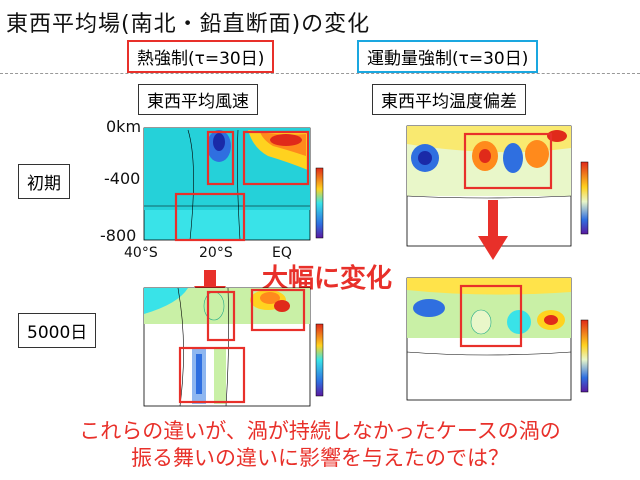  Describe the element at coordinates (537, 154) in the screenshot. I see `warm-cell` at that location.